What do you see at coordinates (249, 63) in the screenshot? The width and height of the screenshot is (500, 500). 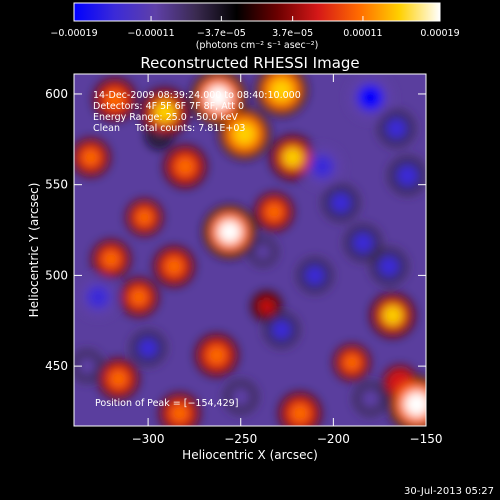 I see `chart-title: Reconstructed RHESSI Image` at bounding box center [249, 63].